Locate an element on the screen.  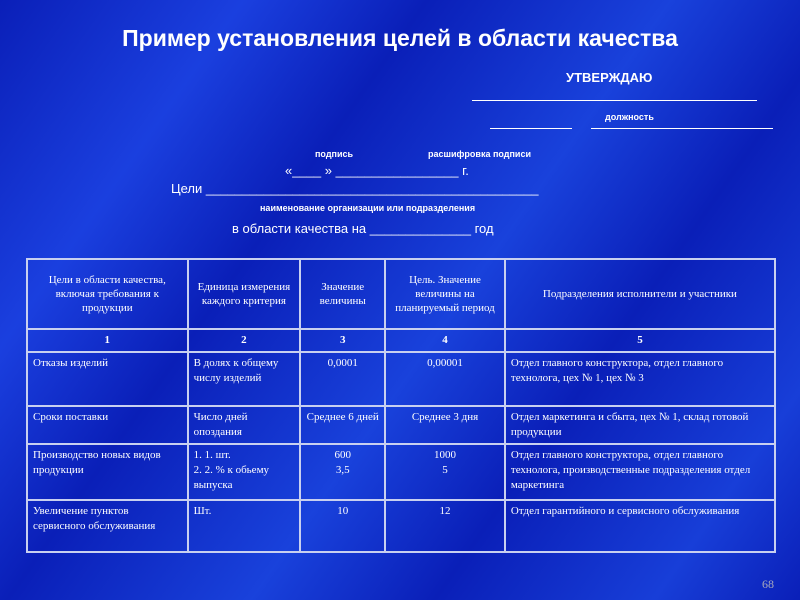
signature-decode-line is located at coordinates (682, 128).